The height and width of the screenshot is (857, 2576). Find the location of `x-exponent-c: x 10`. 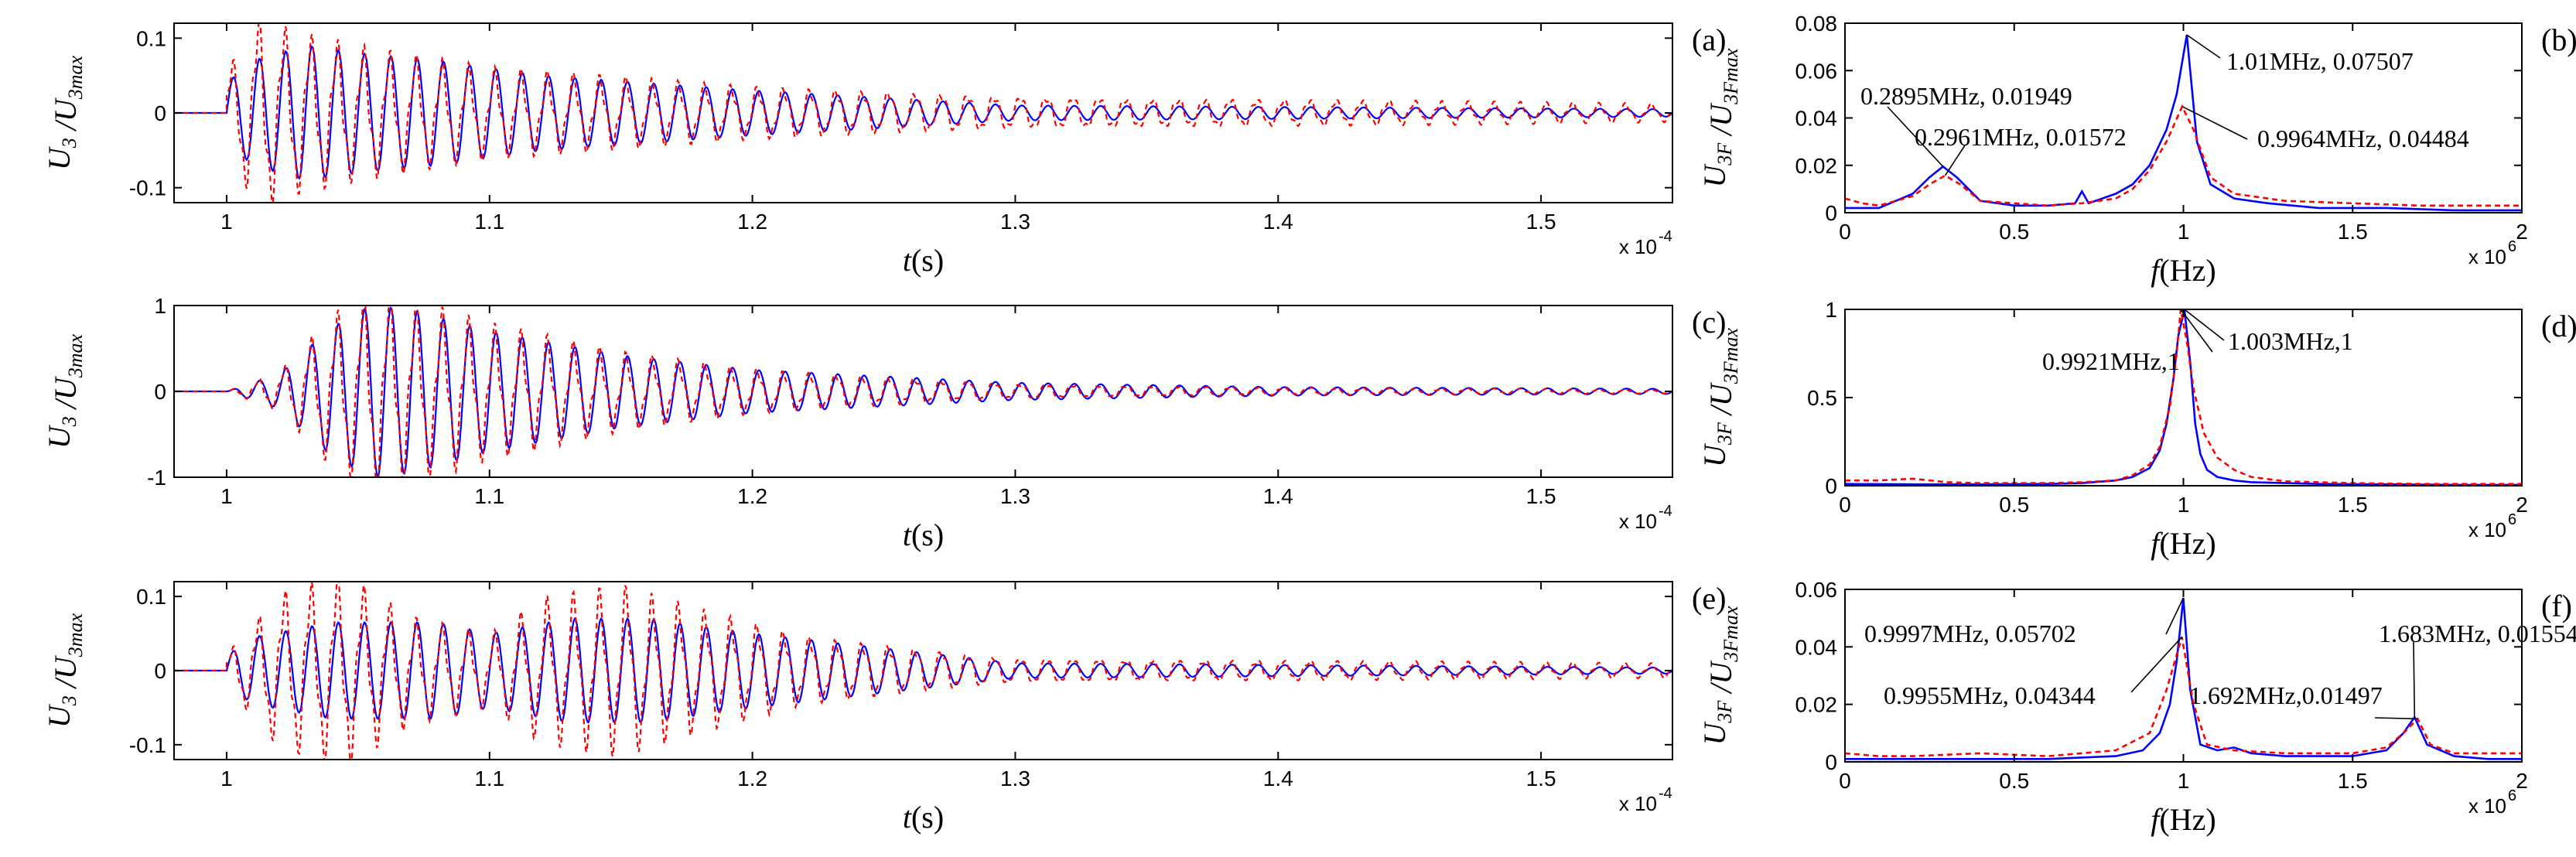

x-exponent-c: x 10 is located at coordinates (1638, 521).